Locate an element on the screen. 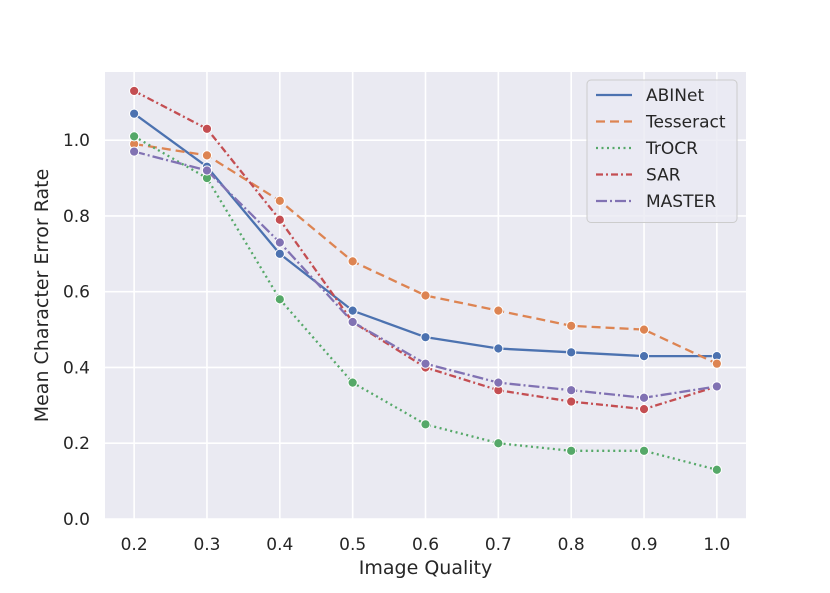 The image size is (830, 593). x-tick-label: 0.3 is located at coordinates (206, 545).